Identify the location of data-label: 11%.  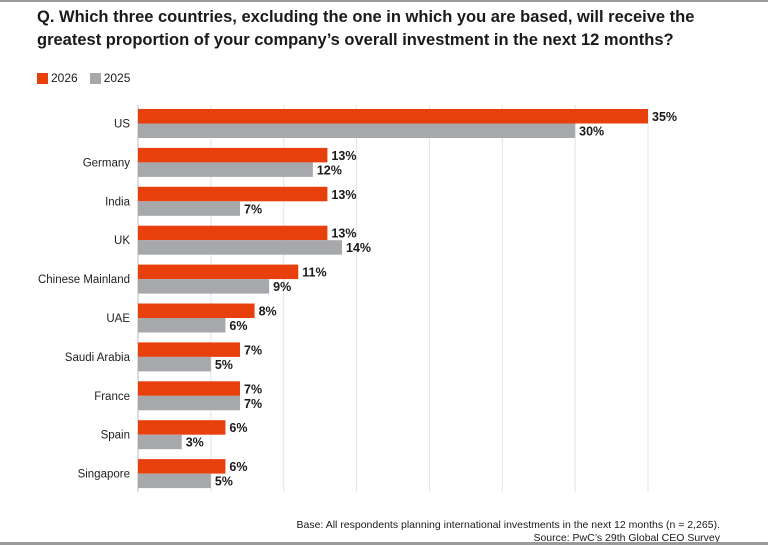
(314, 273).